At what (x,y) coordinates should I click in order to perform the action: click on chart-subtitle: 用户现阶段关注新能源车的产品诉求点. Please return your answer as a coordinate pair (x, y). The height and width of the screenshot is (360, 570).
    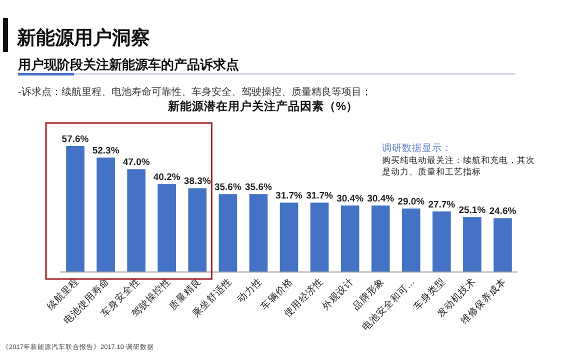
    Looking at the image, I should click on (128, 64).